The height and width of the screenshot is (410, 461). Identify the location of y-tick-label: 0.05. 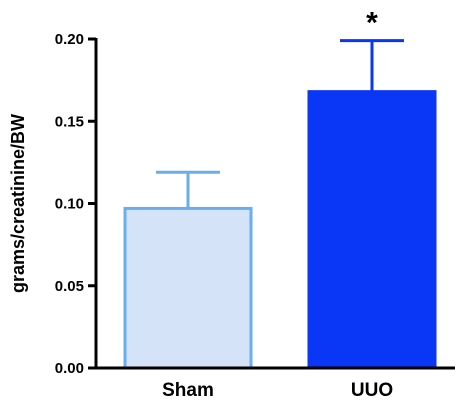
(69, 286).